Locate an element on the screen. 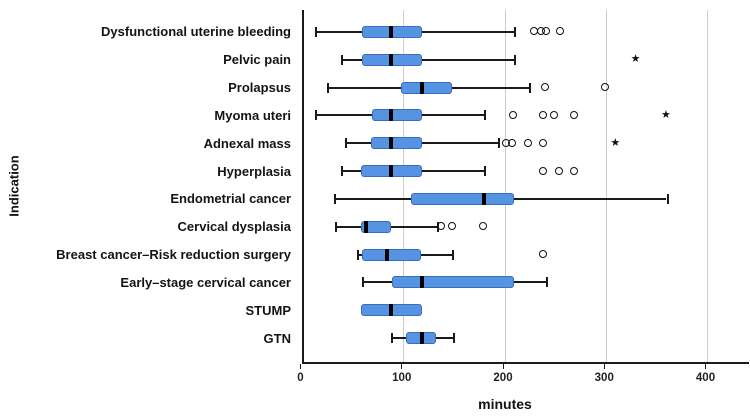 The image size is (750, 420). category-label: GTN is located at coordinates (277, 338).